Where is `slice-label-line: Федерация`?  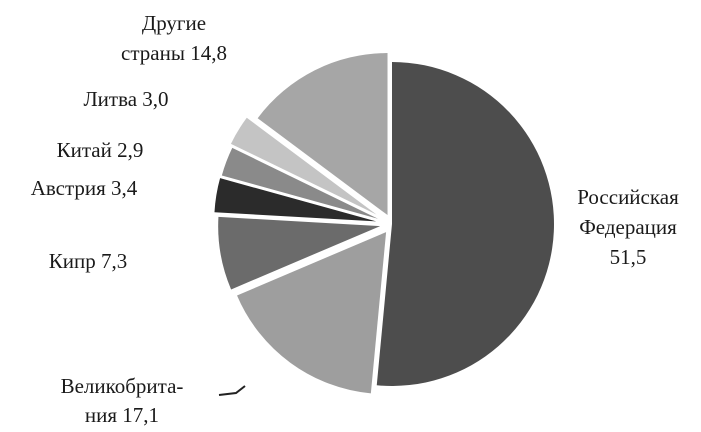
slice-label-line: Федерация is located at coordinates (628, 227).